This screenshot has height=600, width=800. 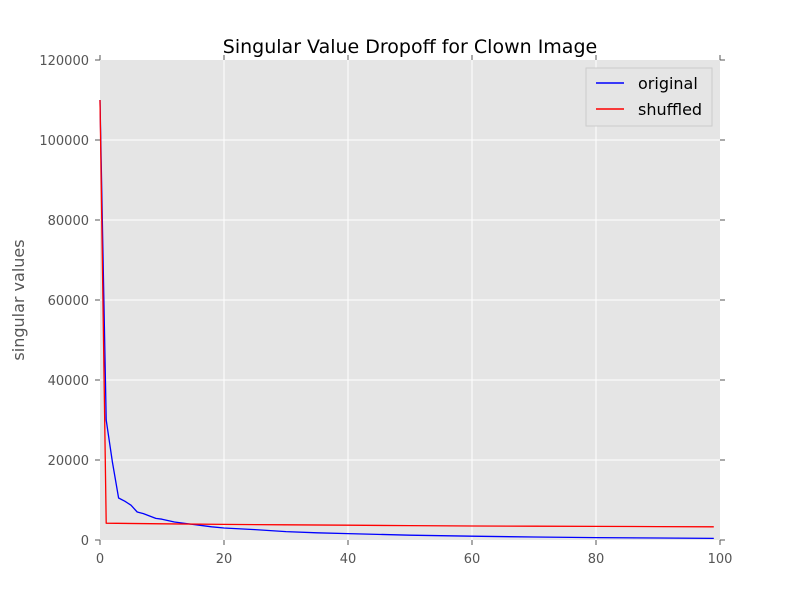 What do you see at coordinates (668, 83) in the screenshot?
I see `legend-label-original: original` at bounding box center [668, 83].